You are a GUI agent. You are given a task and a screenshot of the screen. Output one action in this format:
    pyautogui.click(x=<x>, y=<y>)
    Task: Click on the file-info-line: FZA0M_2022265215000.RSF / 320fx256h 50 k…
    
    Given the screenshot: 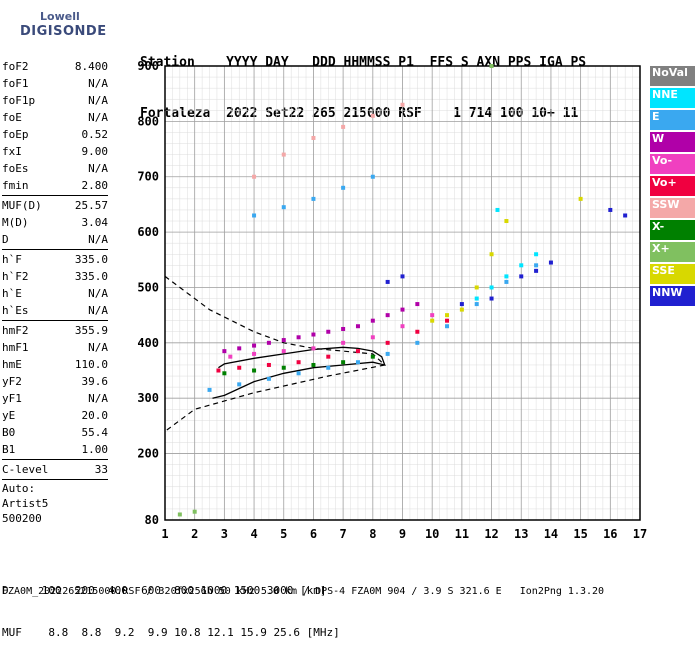 What is the action you would take?
    pyautogui.click(x=303, y=591)
    